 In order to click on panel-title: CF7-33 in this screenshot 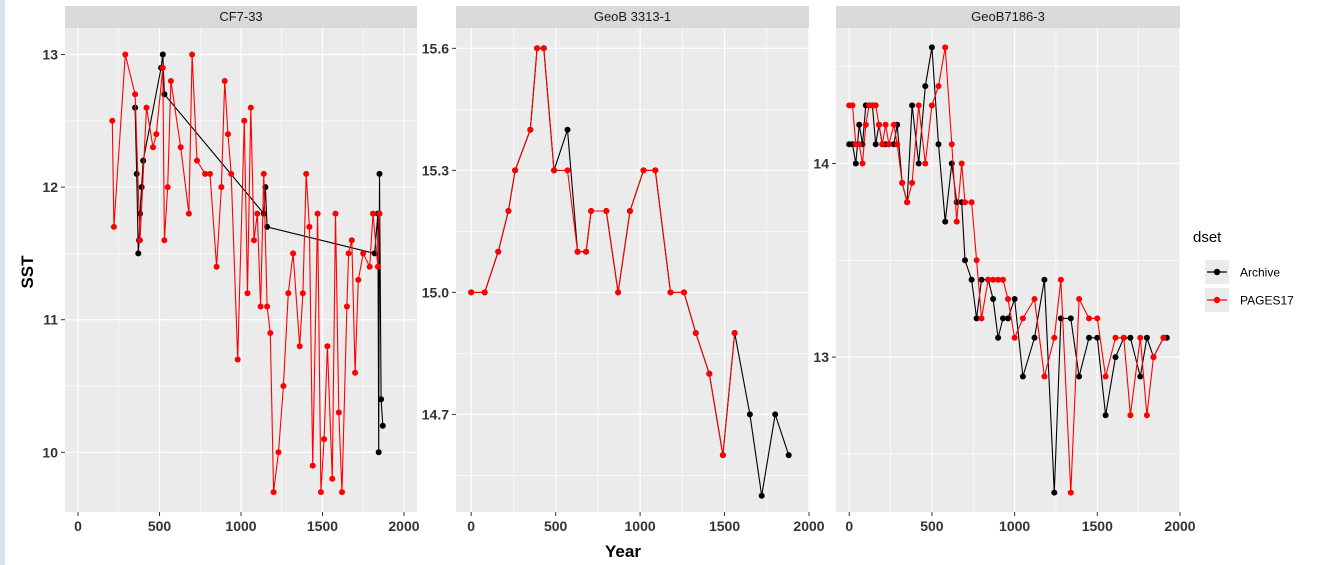, I will do `click(240, 16)`.